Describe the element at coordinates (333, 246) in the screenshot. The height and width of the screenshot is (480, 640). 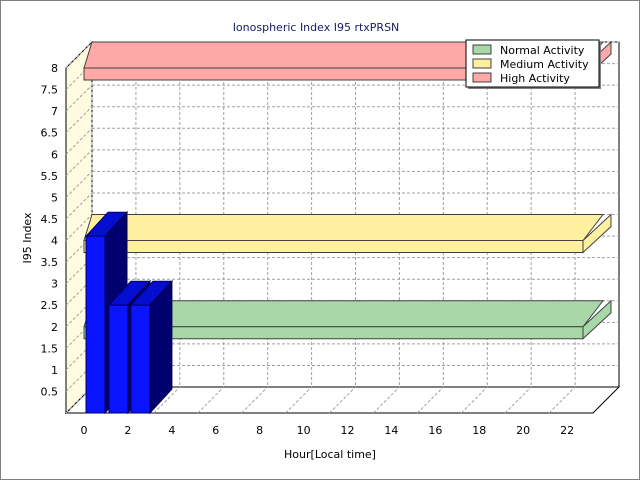
I see `activity-band` at that location.